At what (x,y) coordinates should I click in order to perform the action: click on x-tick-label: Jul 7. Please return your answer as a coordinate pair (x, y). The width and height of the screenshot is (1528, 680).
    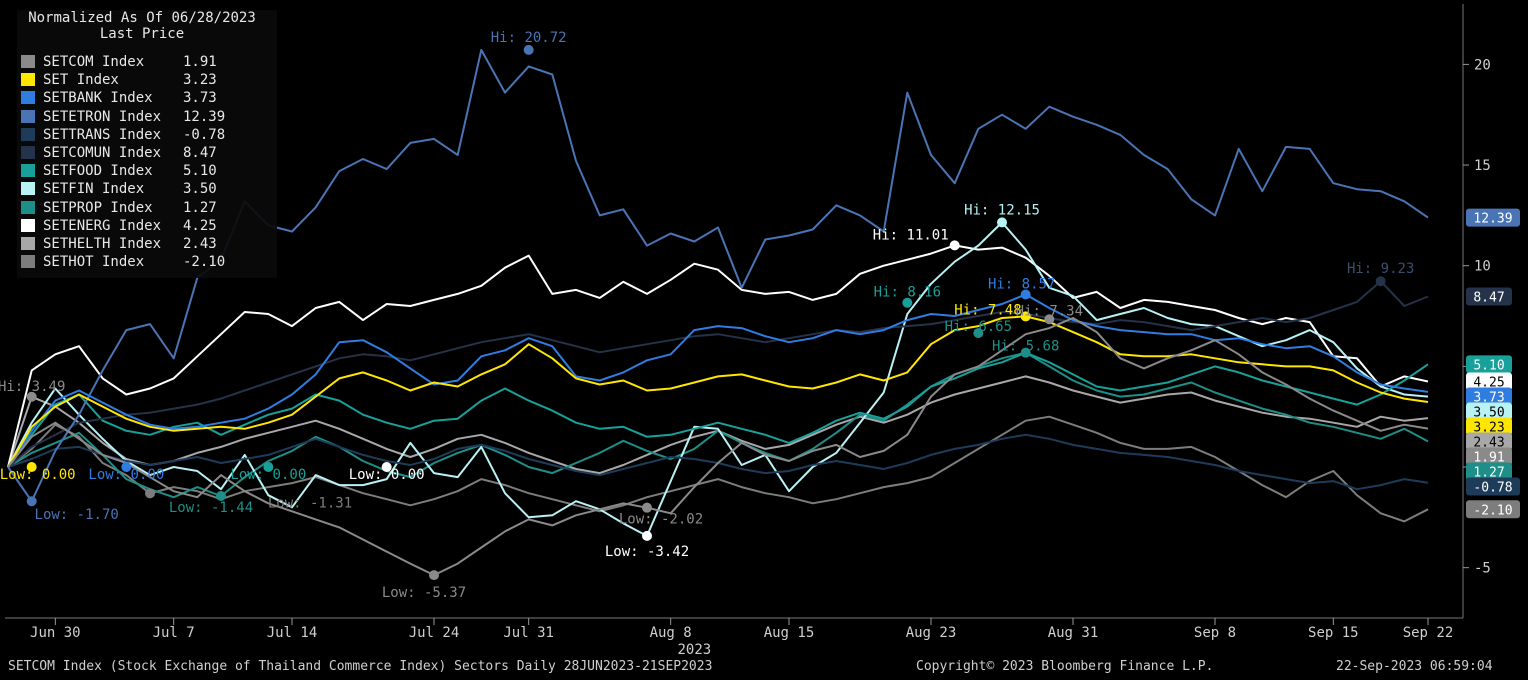
    Looking at the image, I should click on (174, 633).